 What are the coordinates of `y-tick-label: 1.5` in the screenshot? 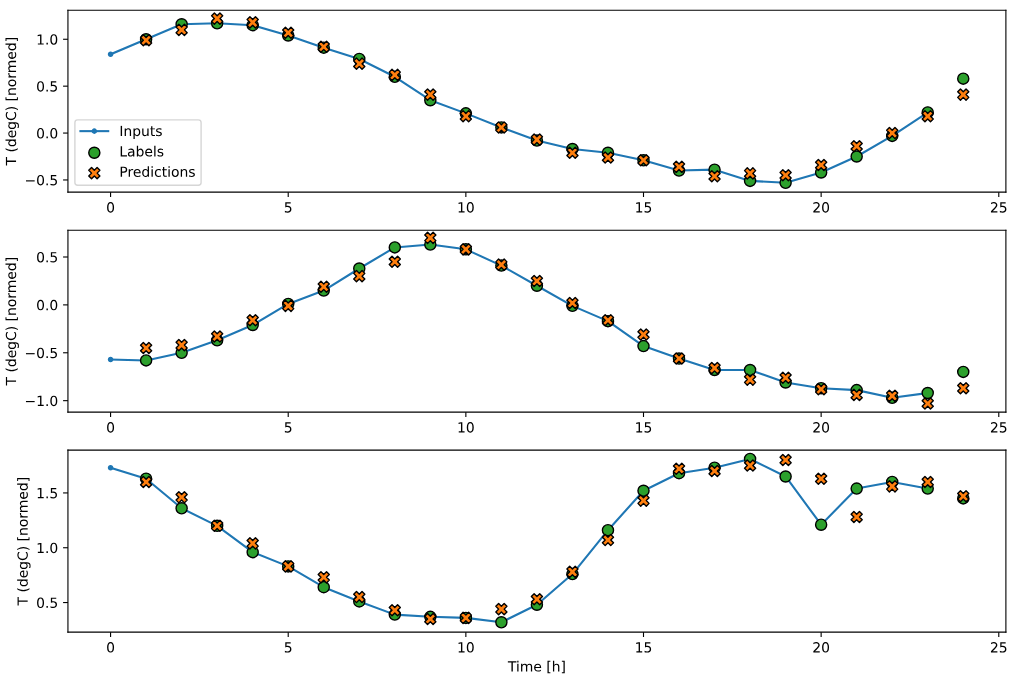 It's located at (47, 493).